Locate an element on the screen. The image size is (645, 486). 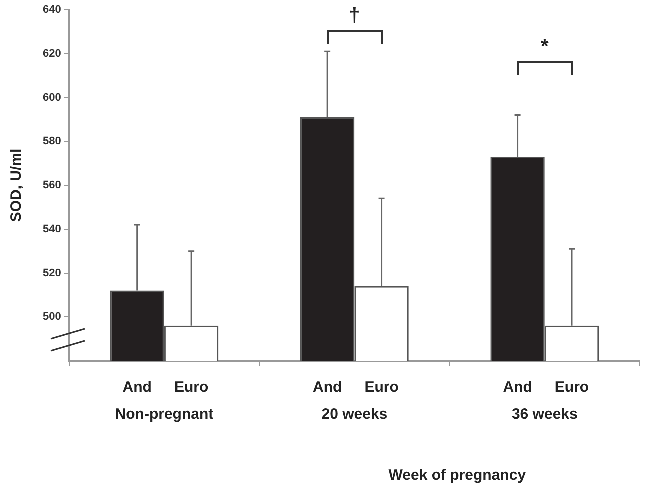
series-label: Euro is located at coordinates (191, 387).